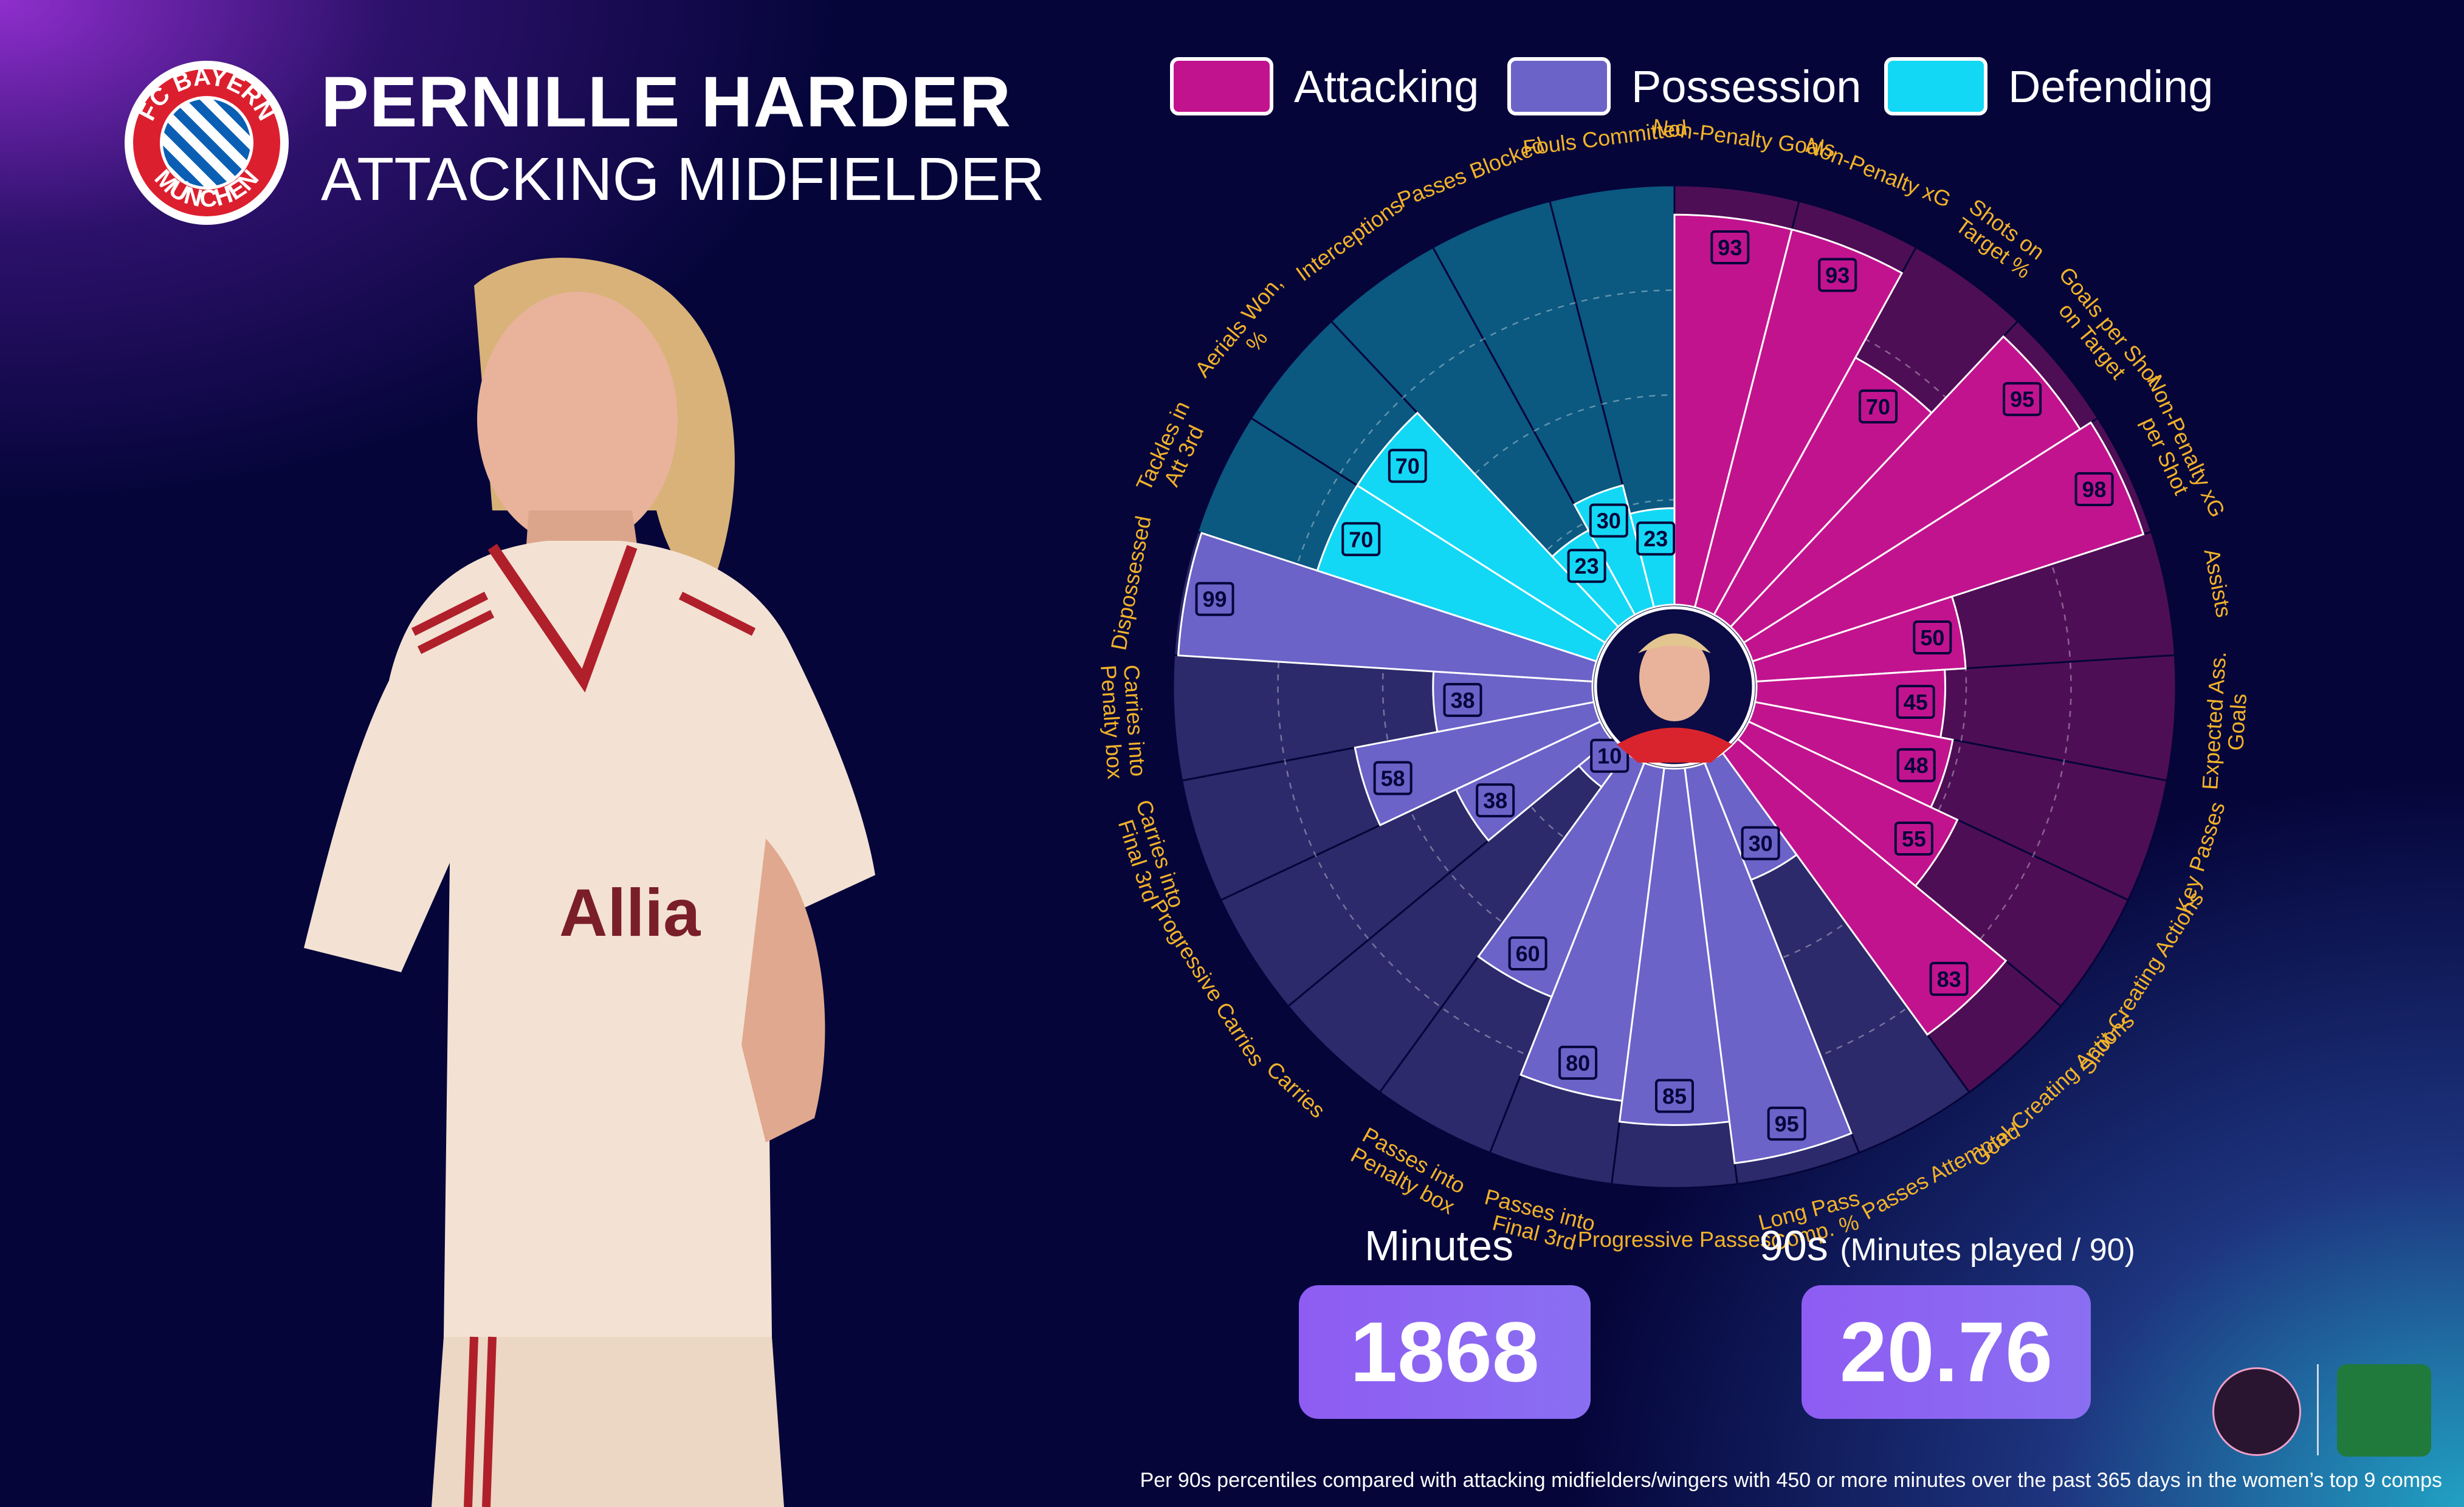 This screenshot has width=2464, height=1507. Describe the element at coordinates (1462, 573) in the screenshot. I see `bar-tackles-in-att-3rd` at that location.